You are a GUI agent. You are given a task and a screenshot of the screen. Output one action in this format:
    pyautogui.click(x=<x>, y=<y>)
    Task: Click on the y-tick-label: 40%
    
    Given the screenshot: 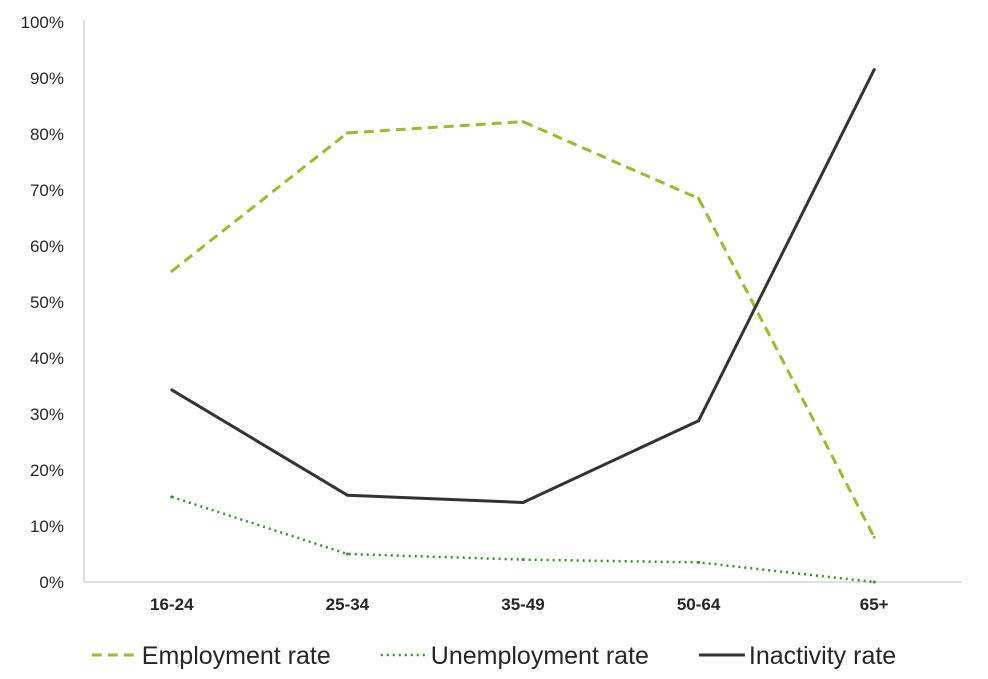 What is the action you would take?
    pyautogui.click(x=47, y=358)
    